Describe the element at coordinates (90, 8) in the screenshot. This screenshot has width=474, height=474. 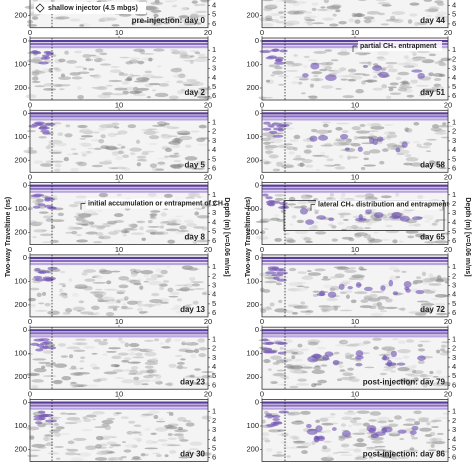
I see `injector-label-bg` at that location.